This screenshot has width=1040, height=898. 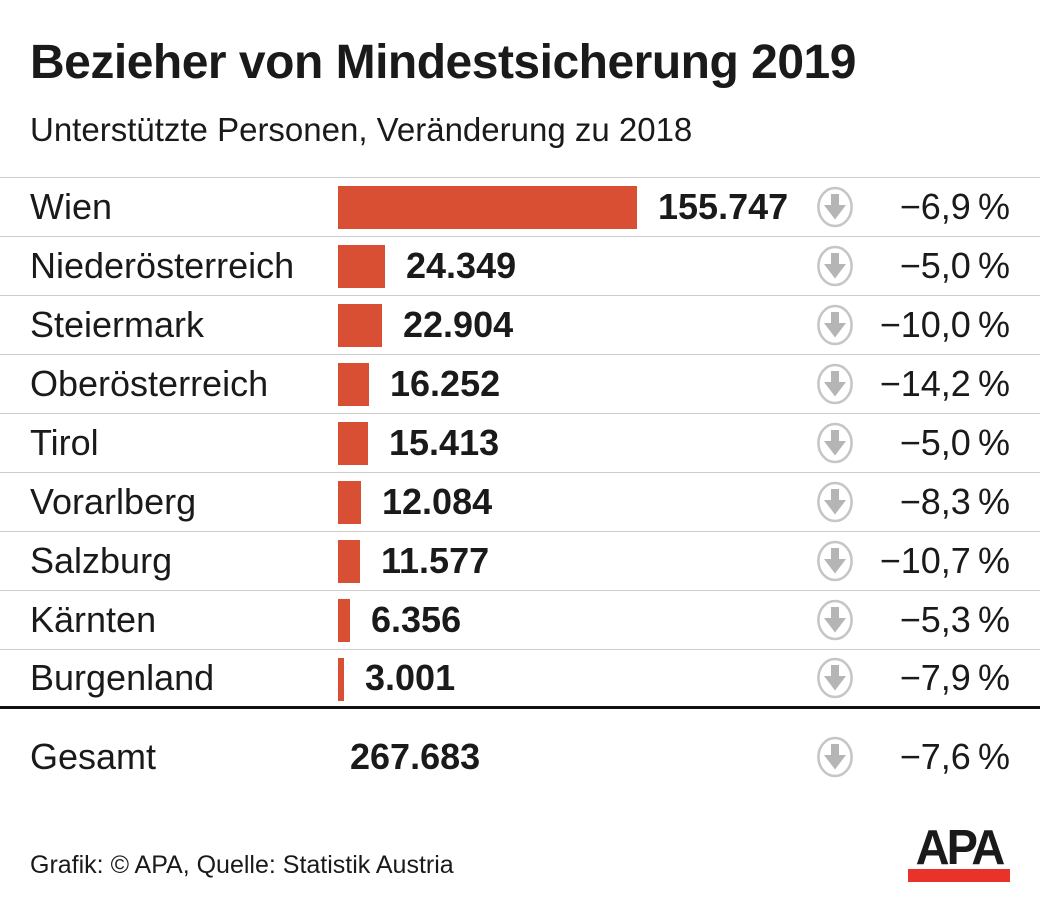 What do you see at coordinates (723, 206) in the screenshot?
I see `value-label: 155.747` at bounding box center [723, 206].